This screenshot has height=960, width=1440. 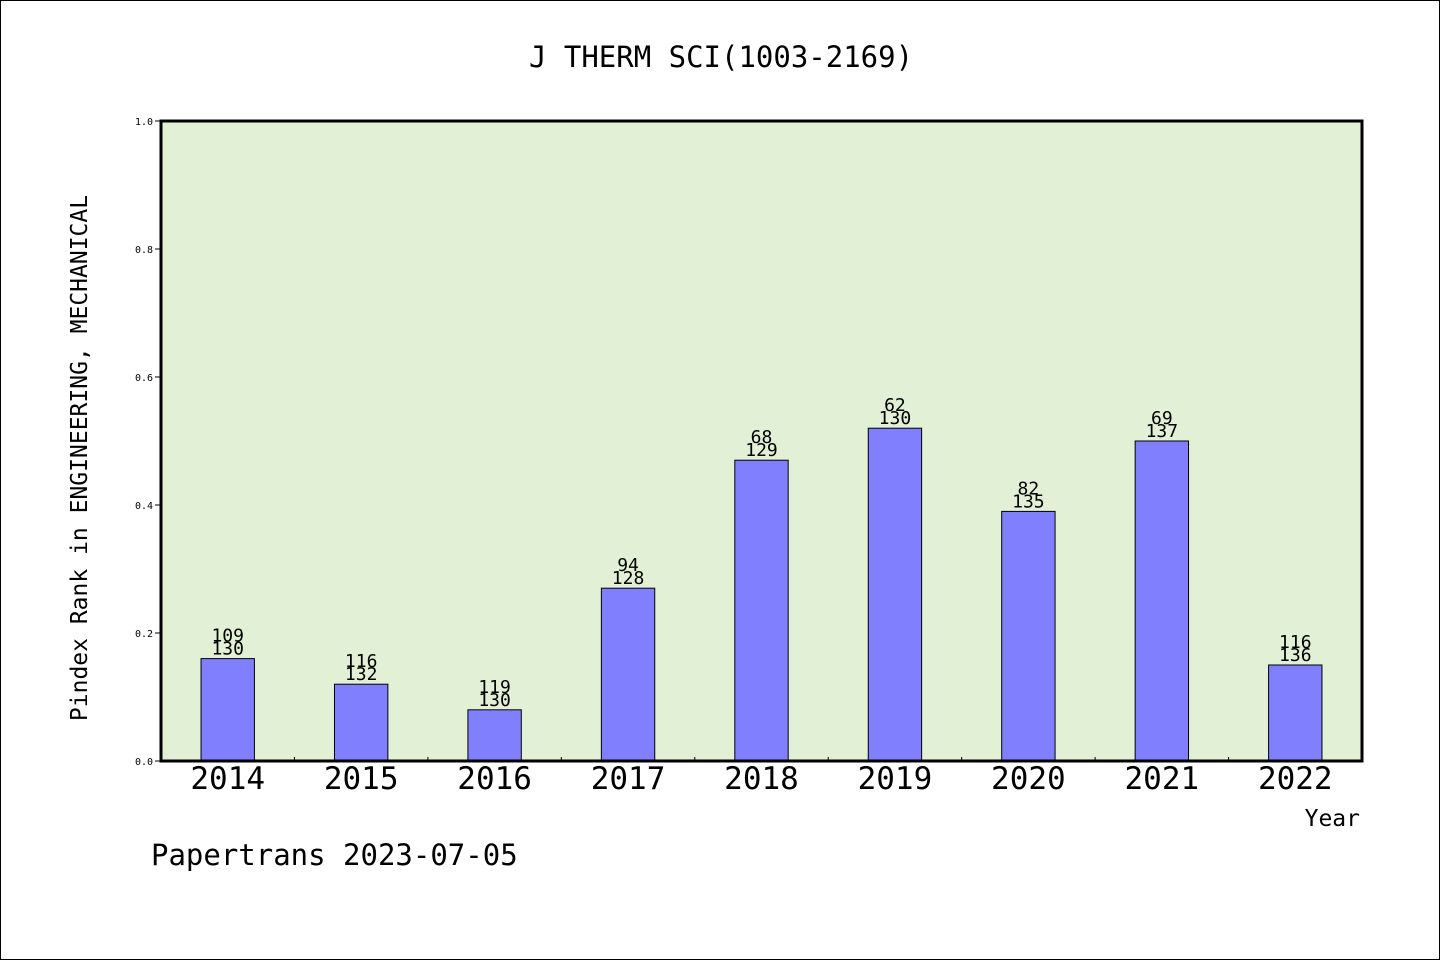 What do you see at coordinates (148, 442) in the screenshot?
I see `y-axis-ticks: 0.0 0.2 0.4 0.6 0.8 1.0` at bounding box center [148, 442].